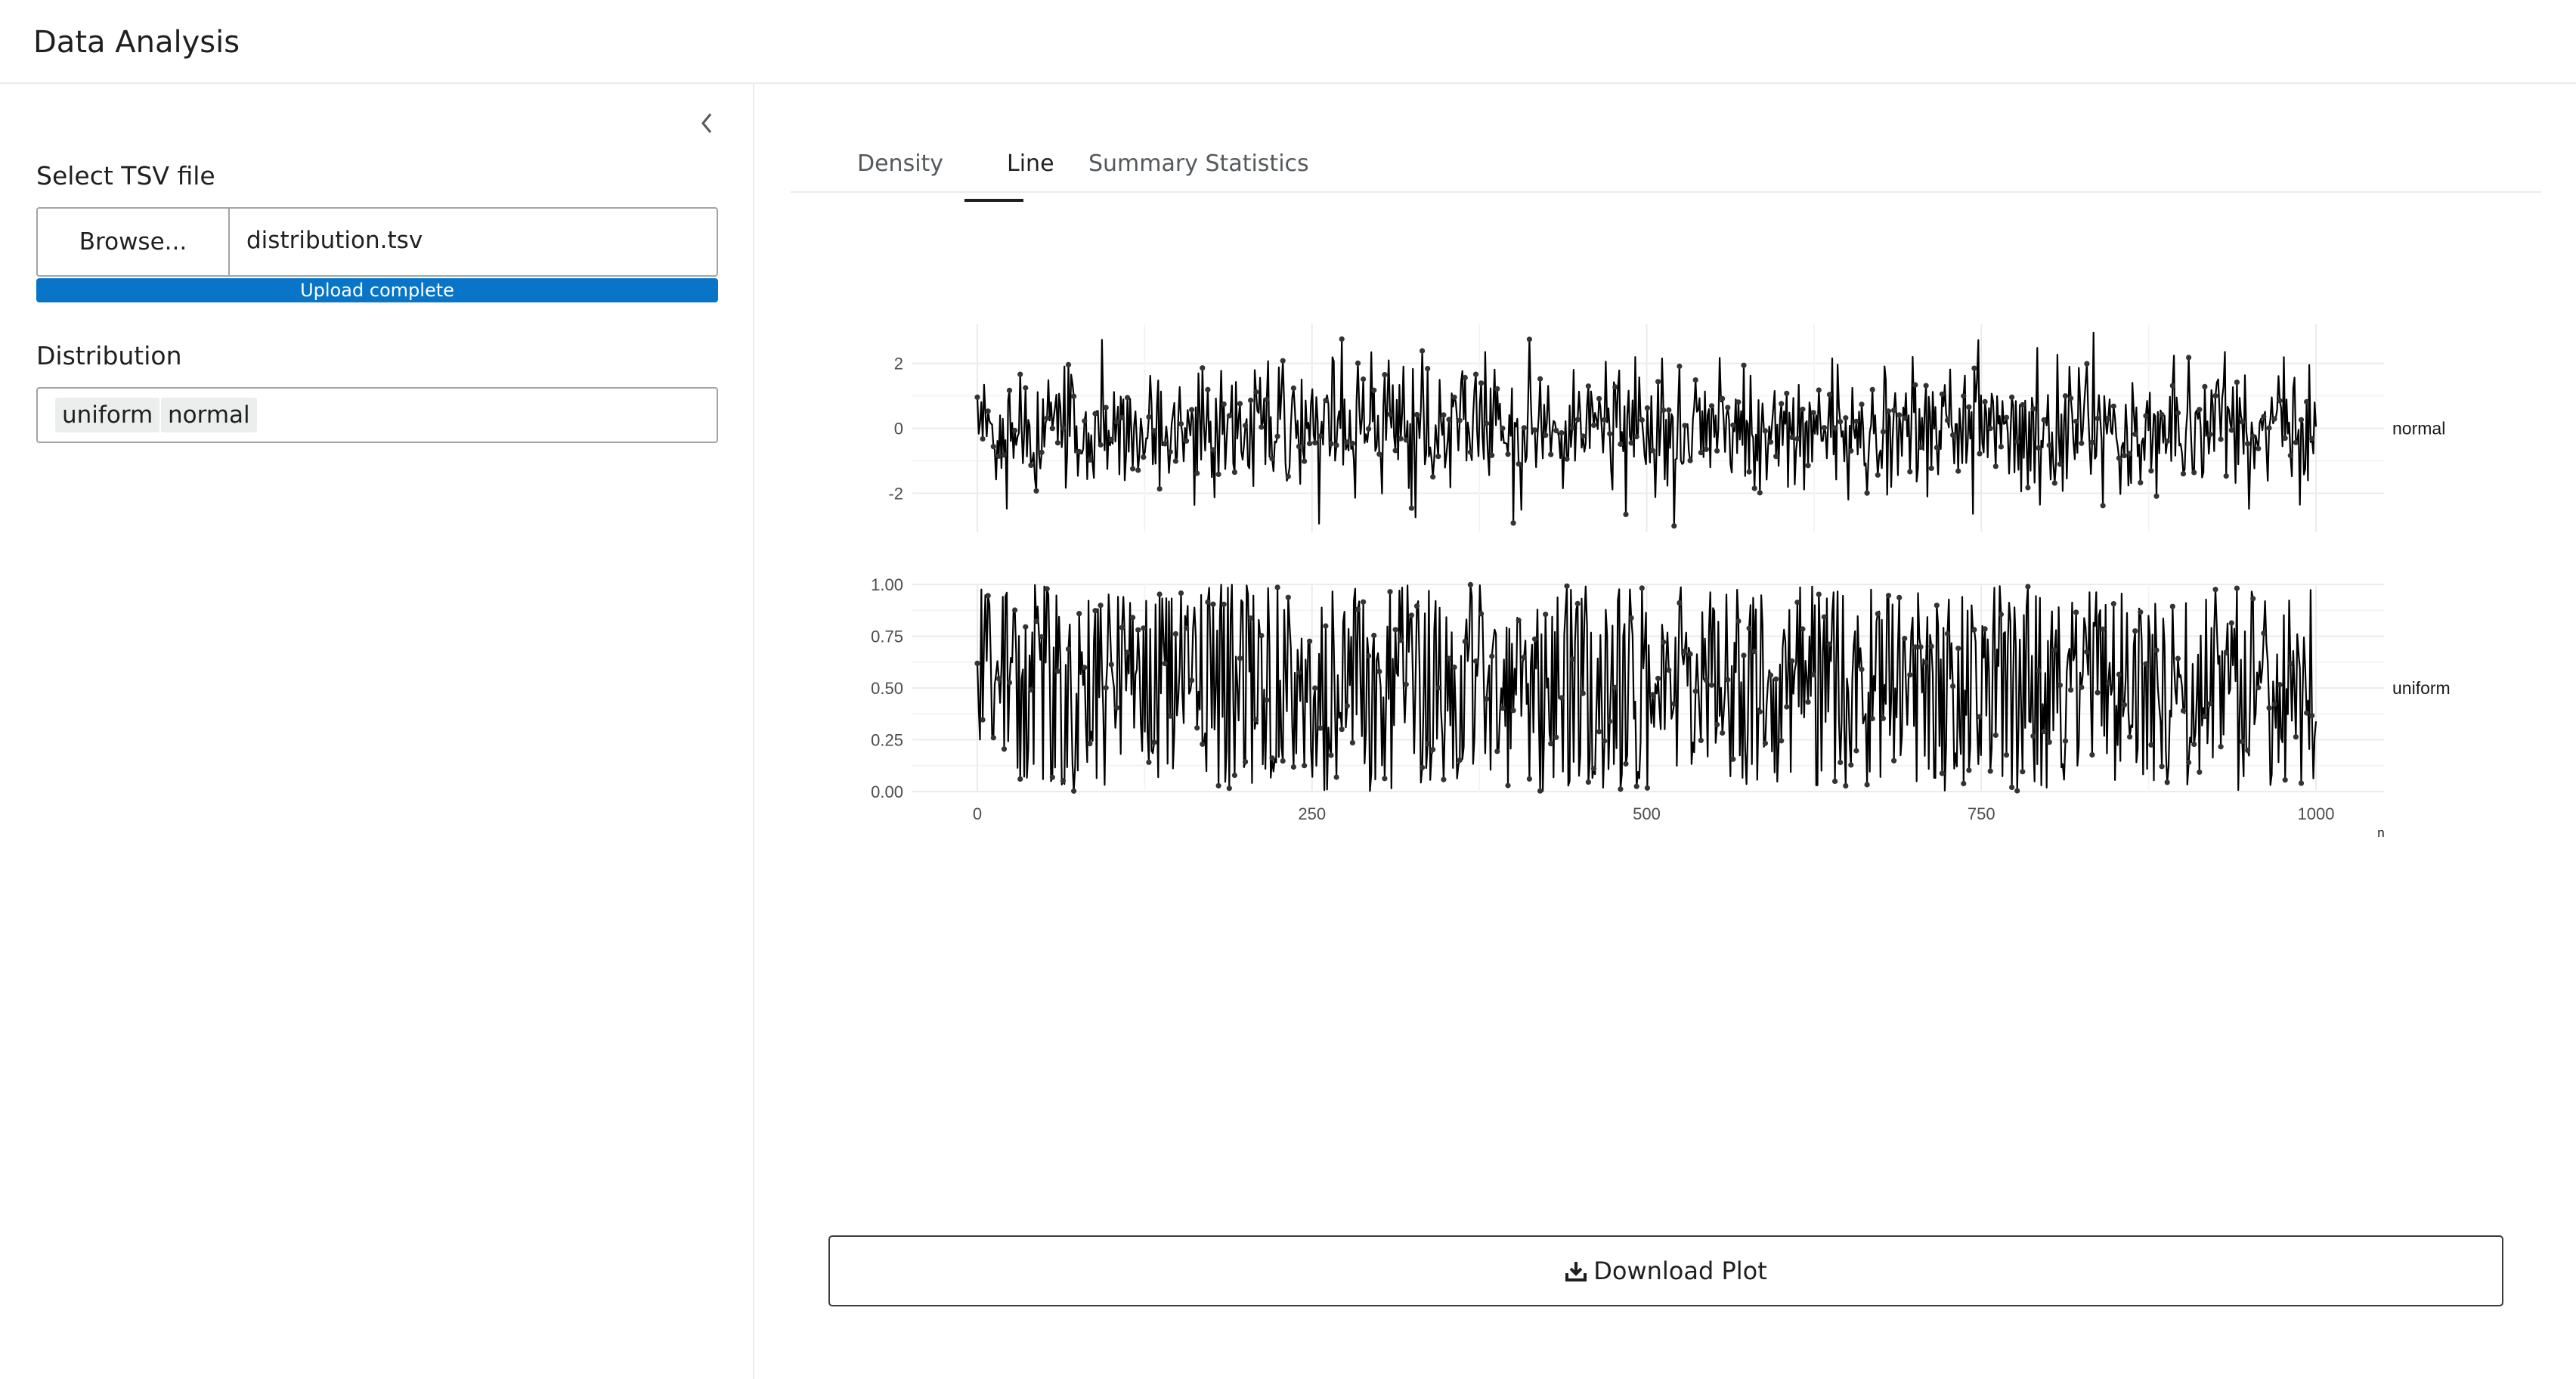  I want to click on file-name-field: distribution.tsv, so click(334, 240).